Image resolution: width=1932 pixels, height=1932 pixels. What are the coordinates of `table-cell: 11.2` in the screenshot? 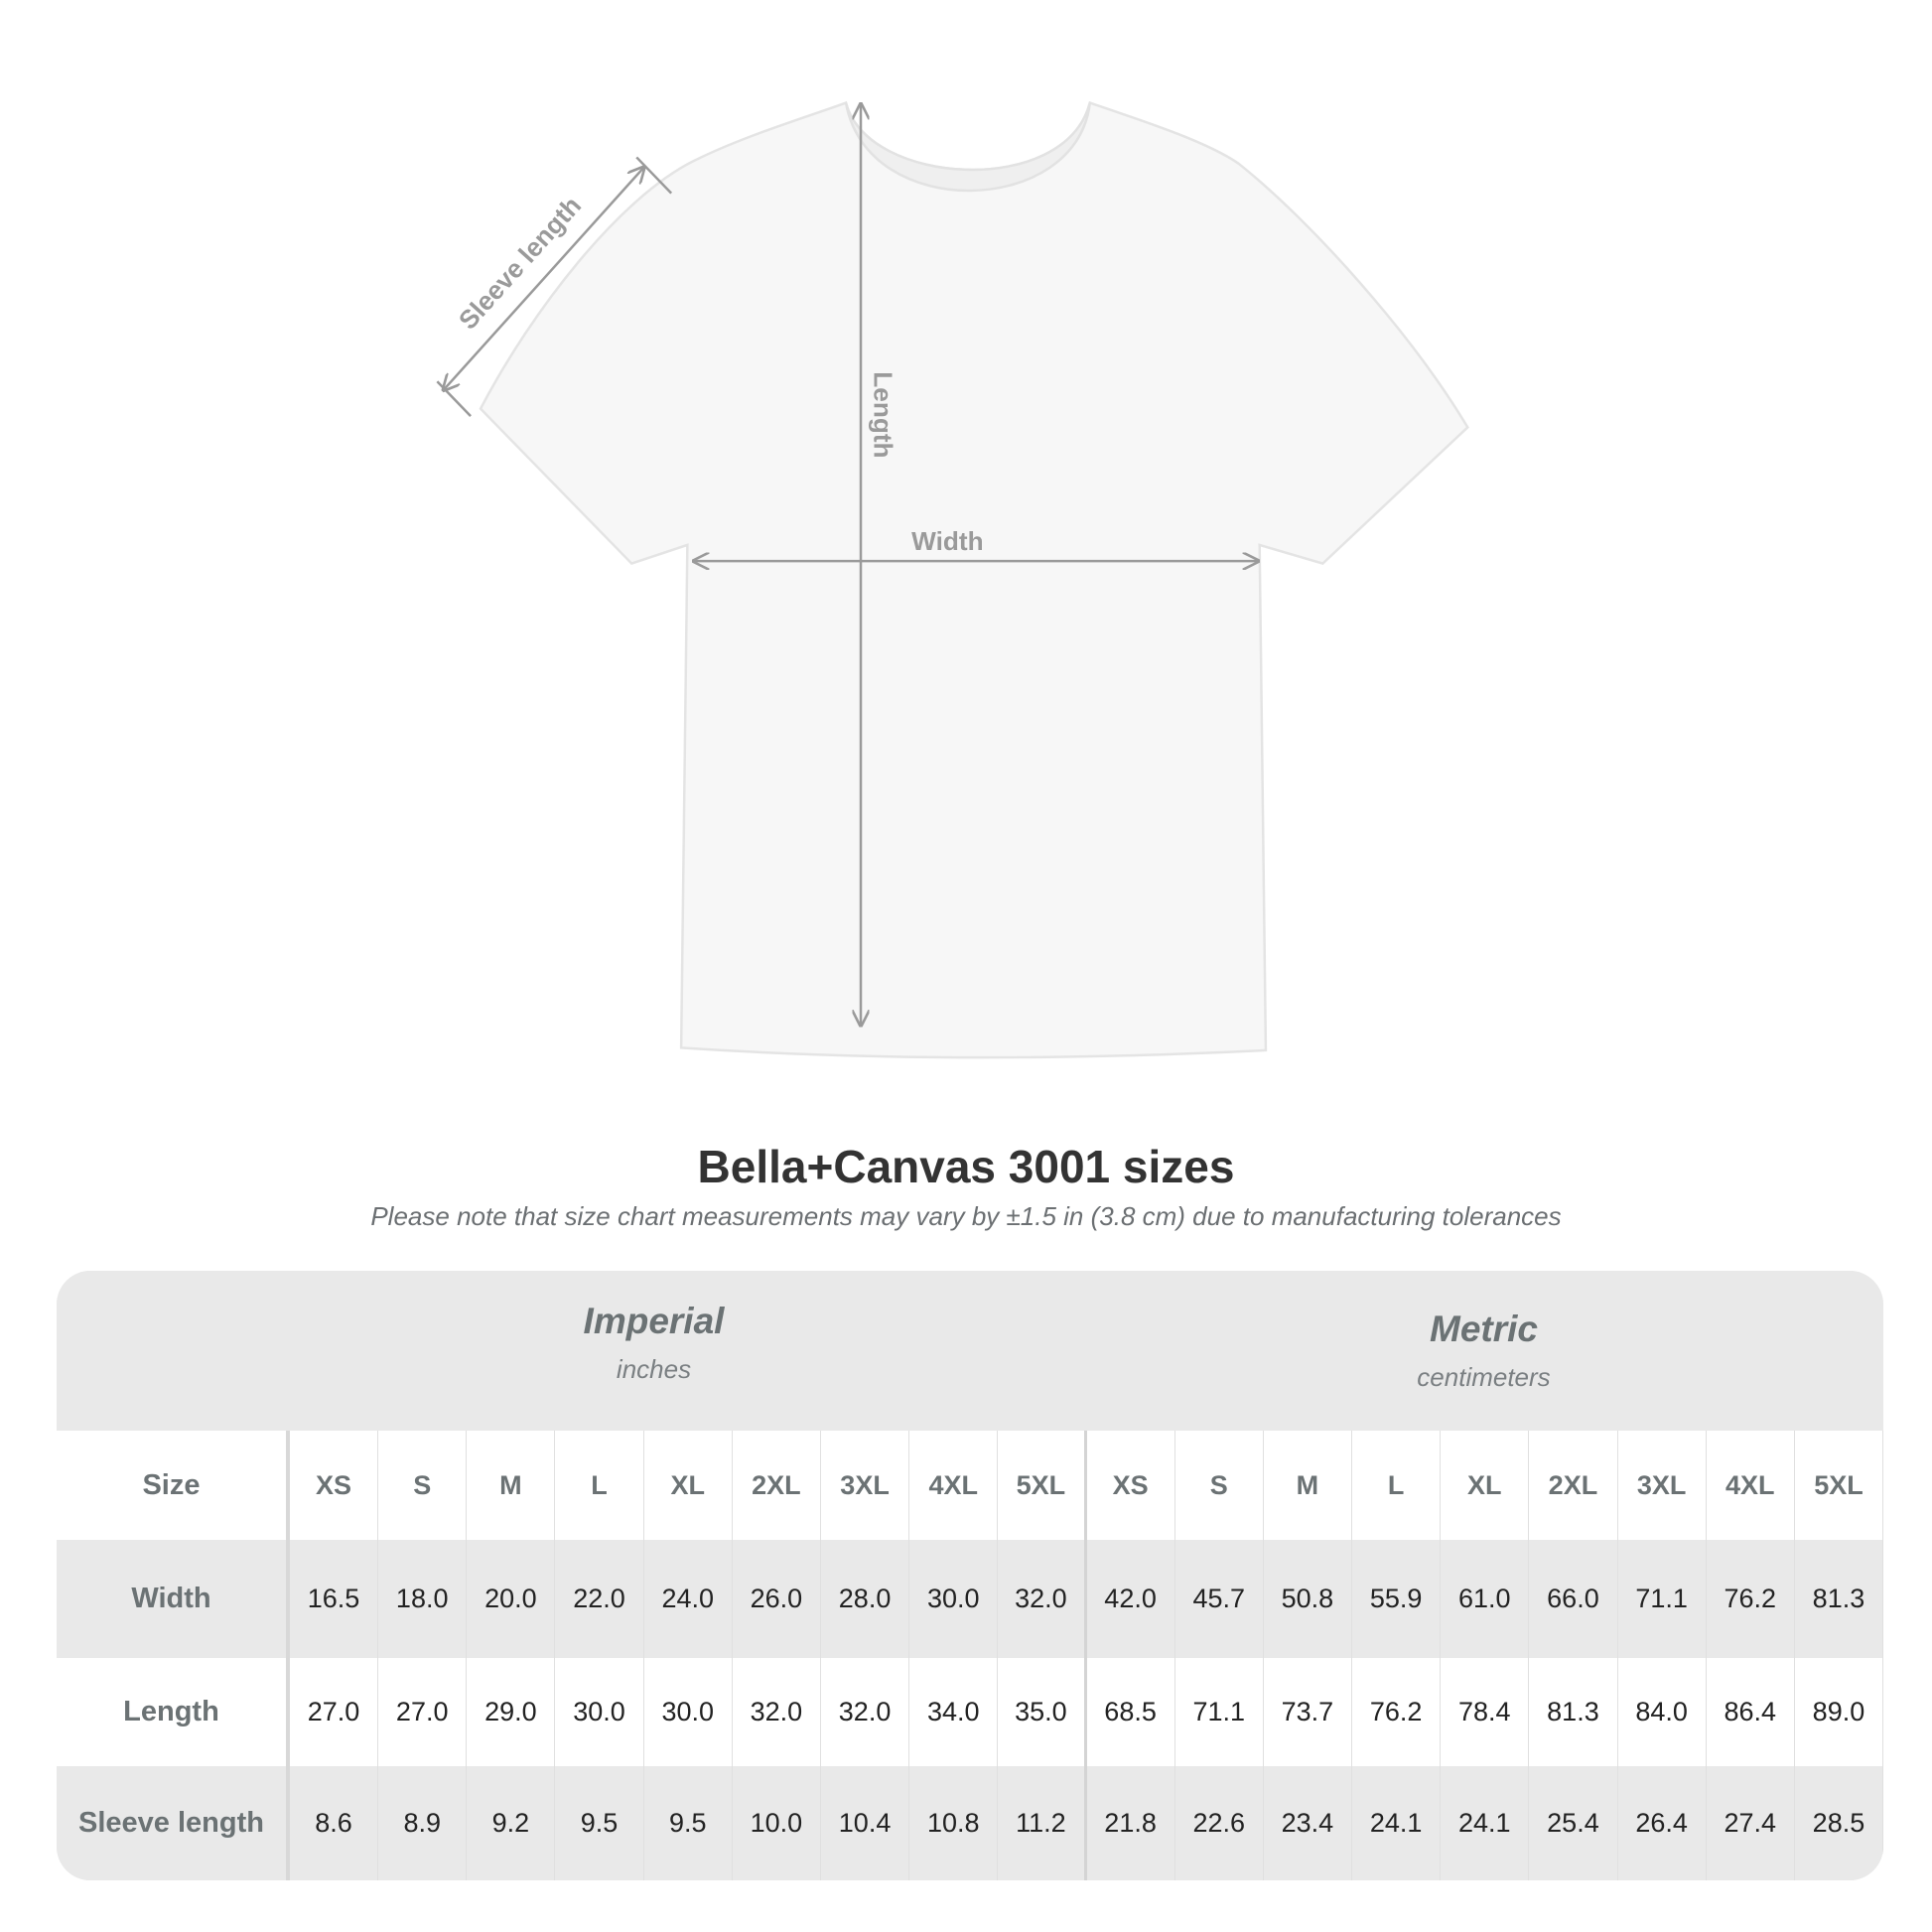 It's located at (1042, 1823).